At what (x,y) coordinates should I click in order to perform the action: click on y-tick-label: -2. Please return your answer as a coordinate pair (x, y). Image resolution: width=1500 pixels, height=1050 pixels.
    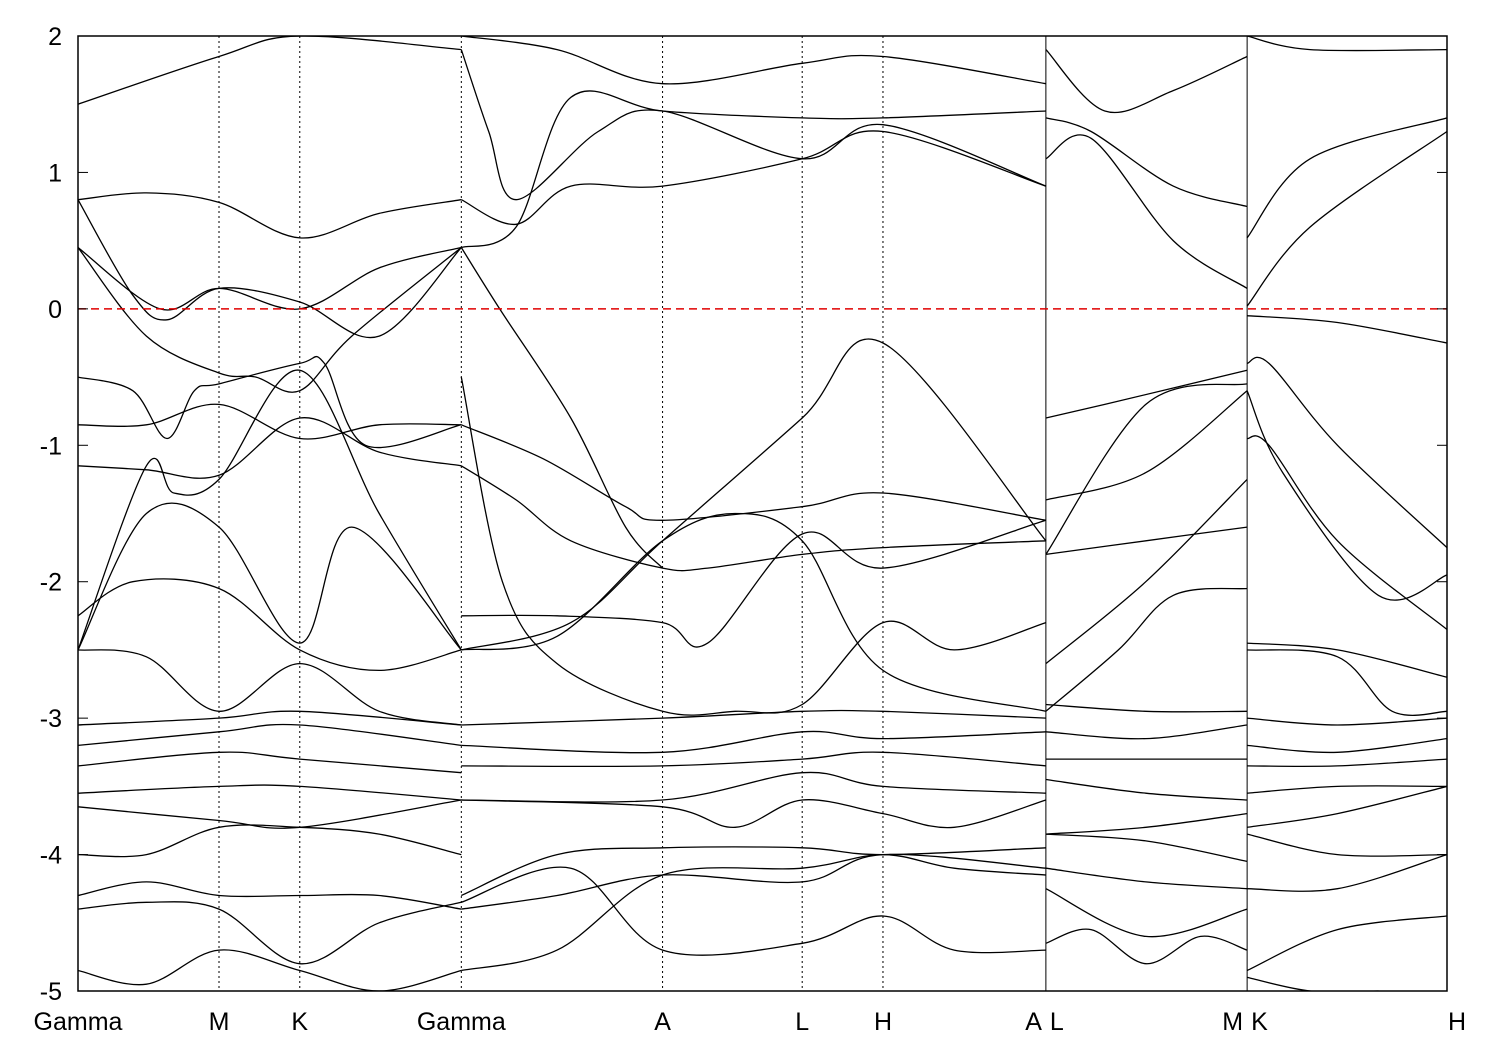
    Looking at the image, I should click on (51, 583).